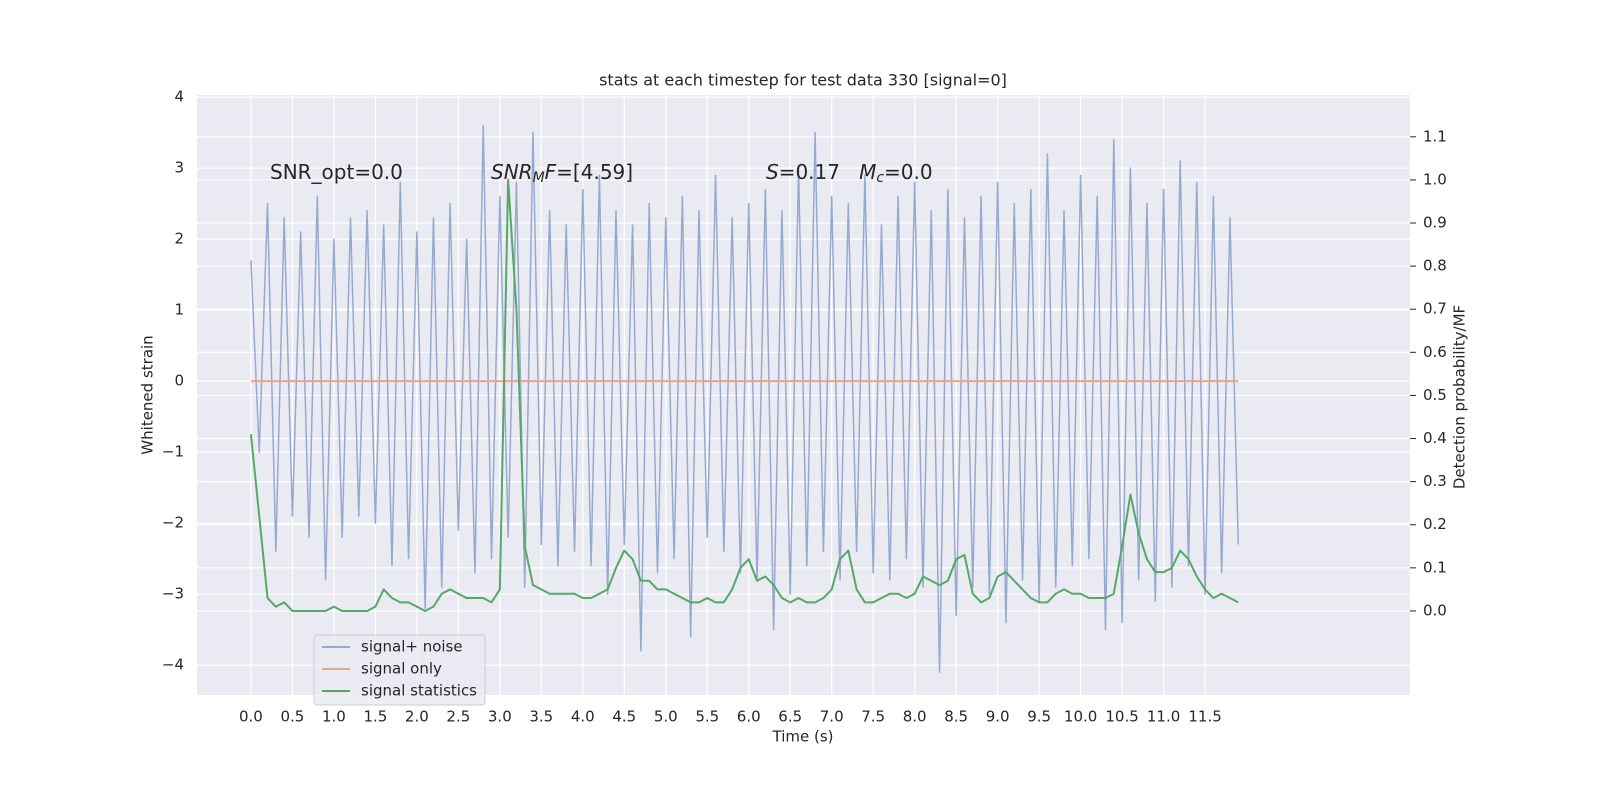 The image size is (1600, 800). I want to click on x-tick-label: 6.0, so click(749, 717).